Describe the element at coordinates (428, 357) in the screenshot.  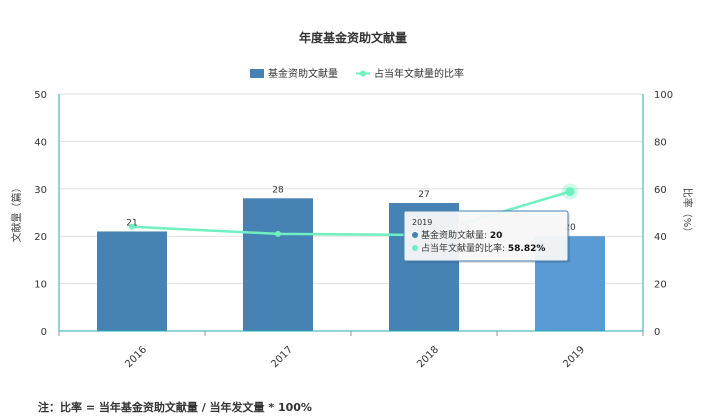
I see `x-tick-label-2018: 2018` at that location.